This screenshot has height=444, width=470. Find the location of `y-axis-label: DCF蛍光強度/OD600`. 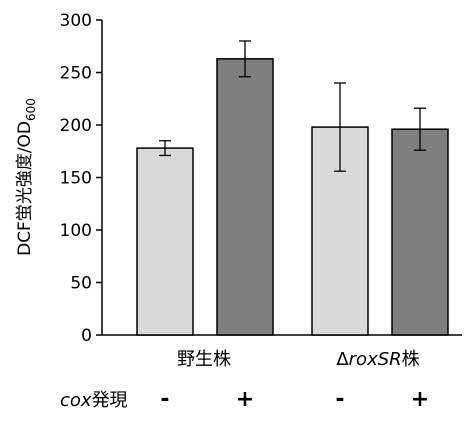

y-axis-label: DCF蛍光強度/OD600 is located at coordinates (26, 177).